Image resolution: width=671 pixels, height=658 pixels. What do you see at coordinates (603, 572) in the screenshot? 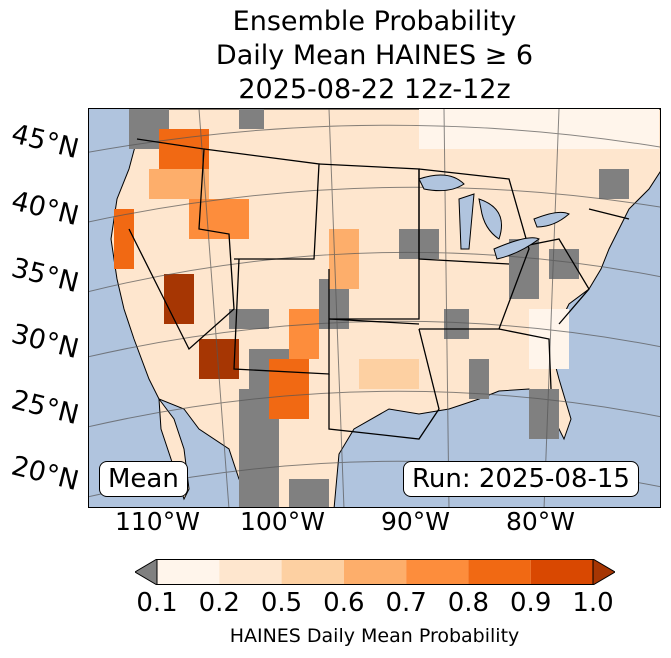
I see `colorbar-over-arrow` at bounding box center [603, 572].